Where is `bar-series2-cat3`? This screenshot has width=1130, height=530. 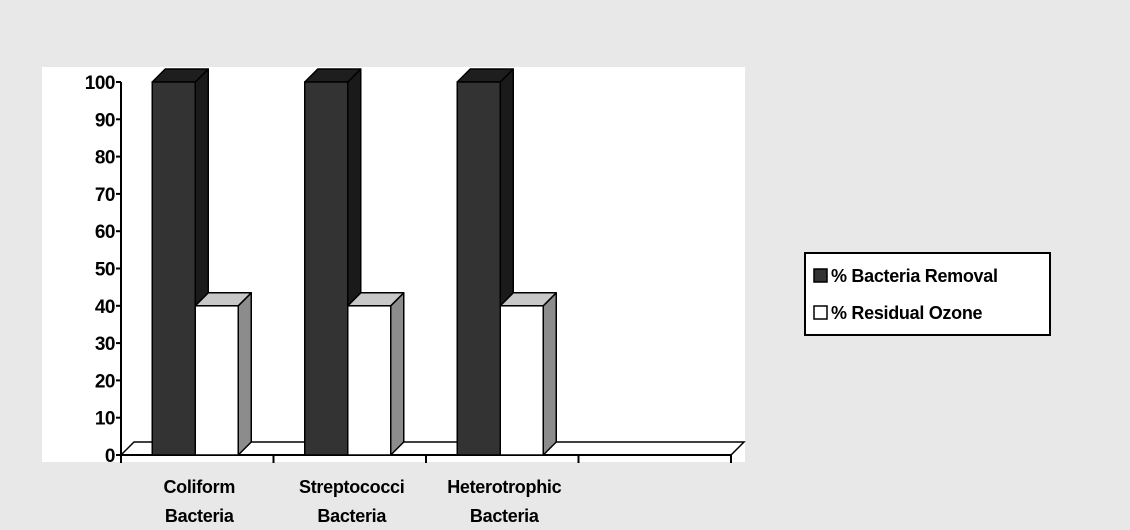 bar-series2-cat3 is located at coordinates (528, 374).